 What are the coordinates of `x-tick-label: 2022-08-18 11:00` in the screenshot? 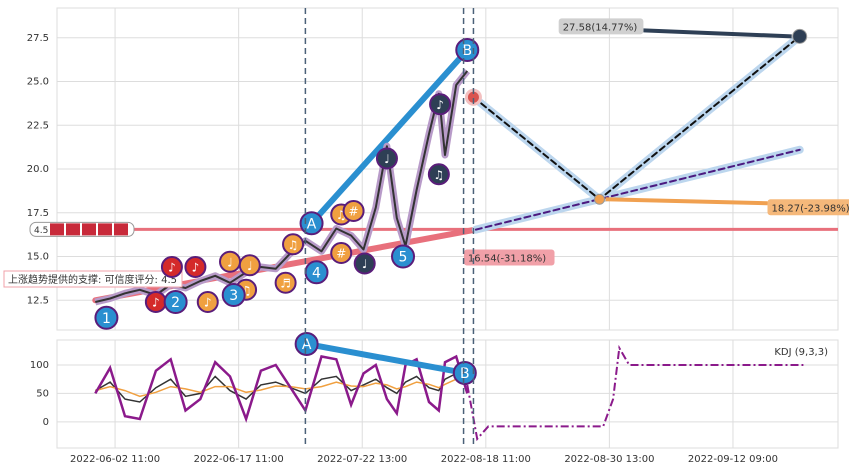 It's located at (486, 459).